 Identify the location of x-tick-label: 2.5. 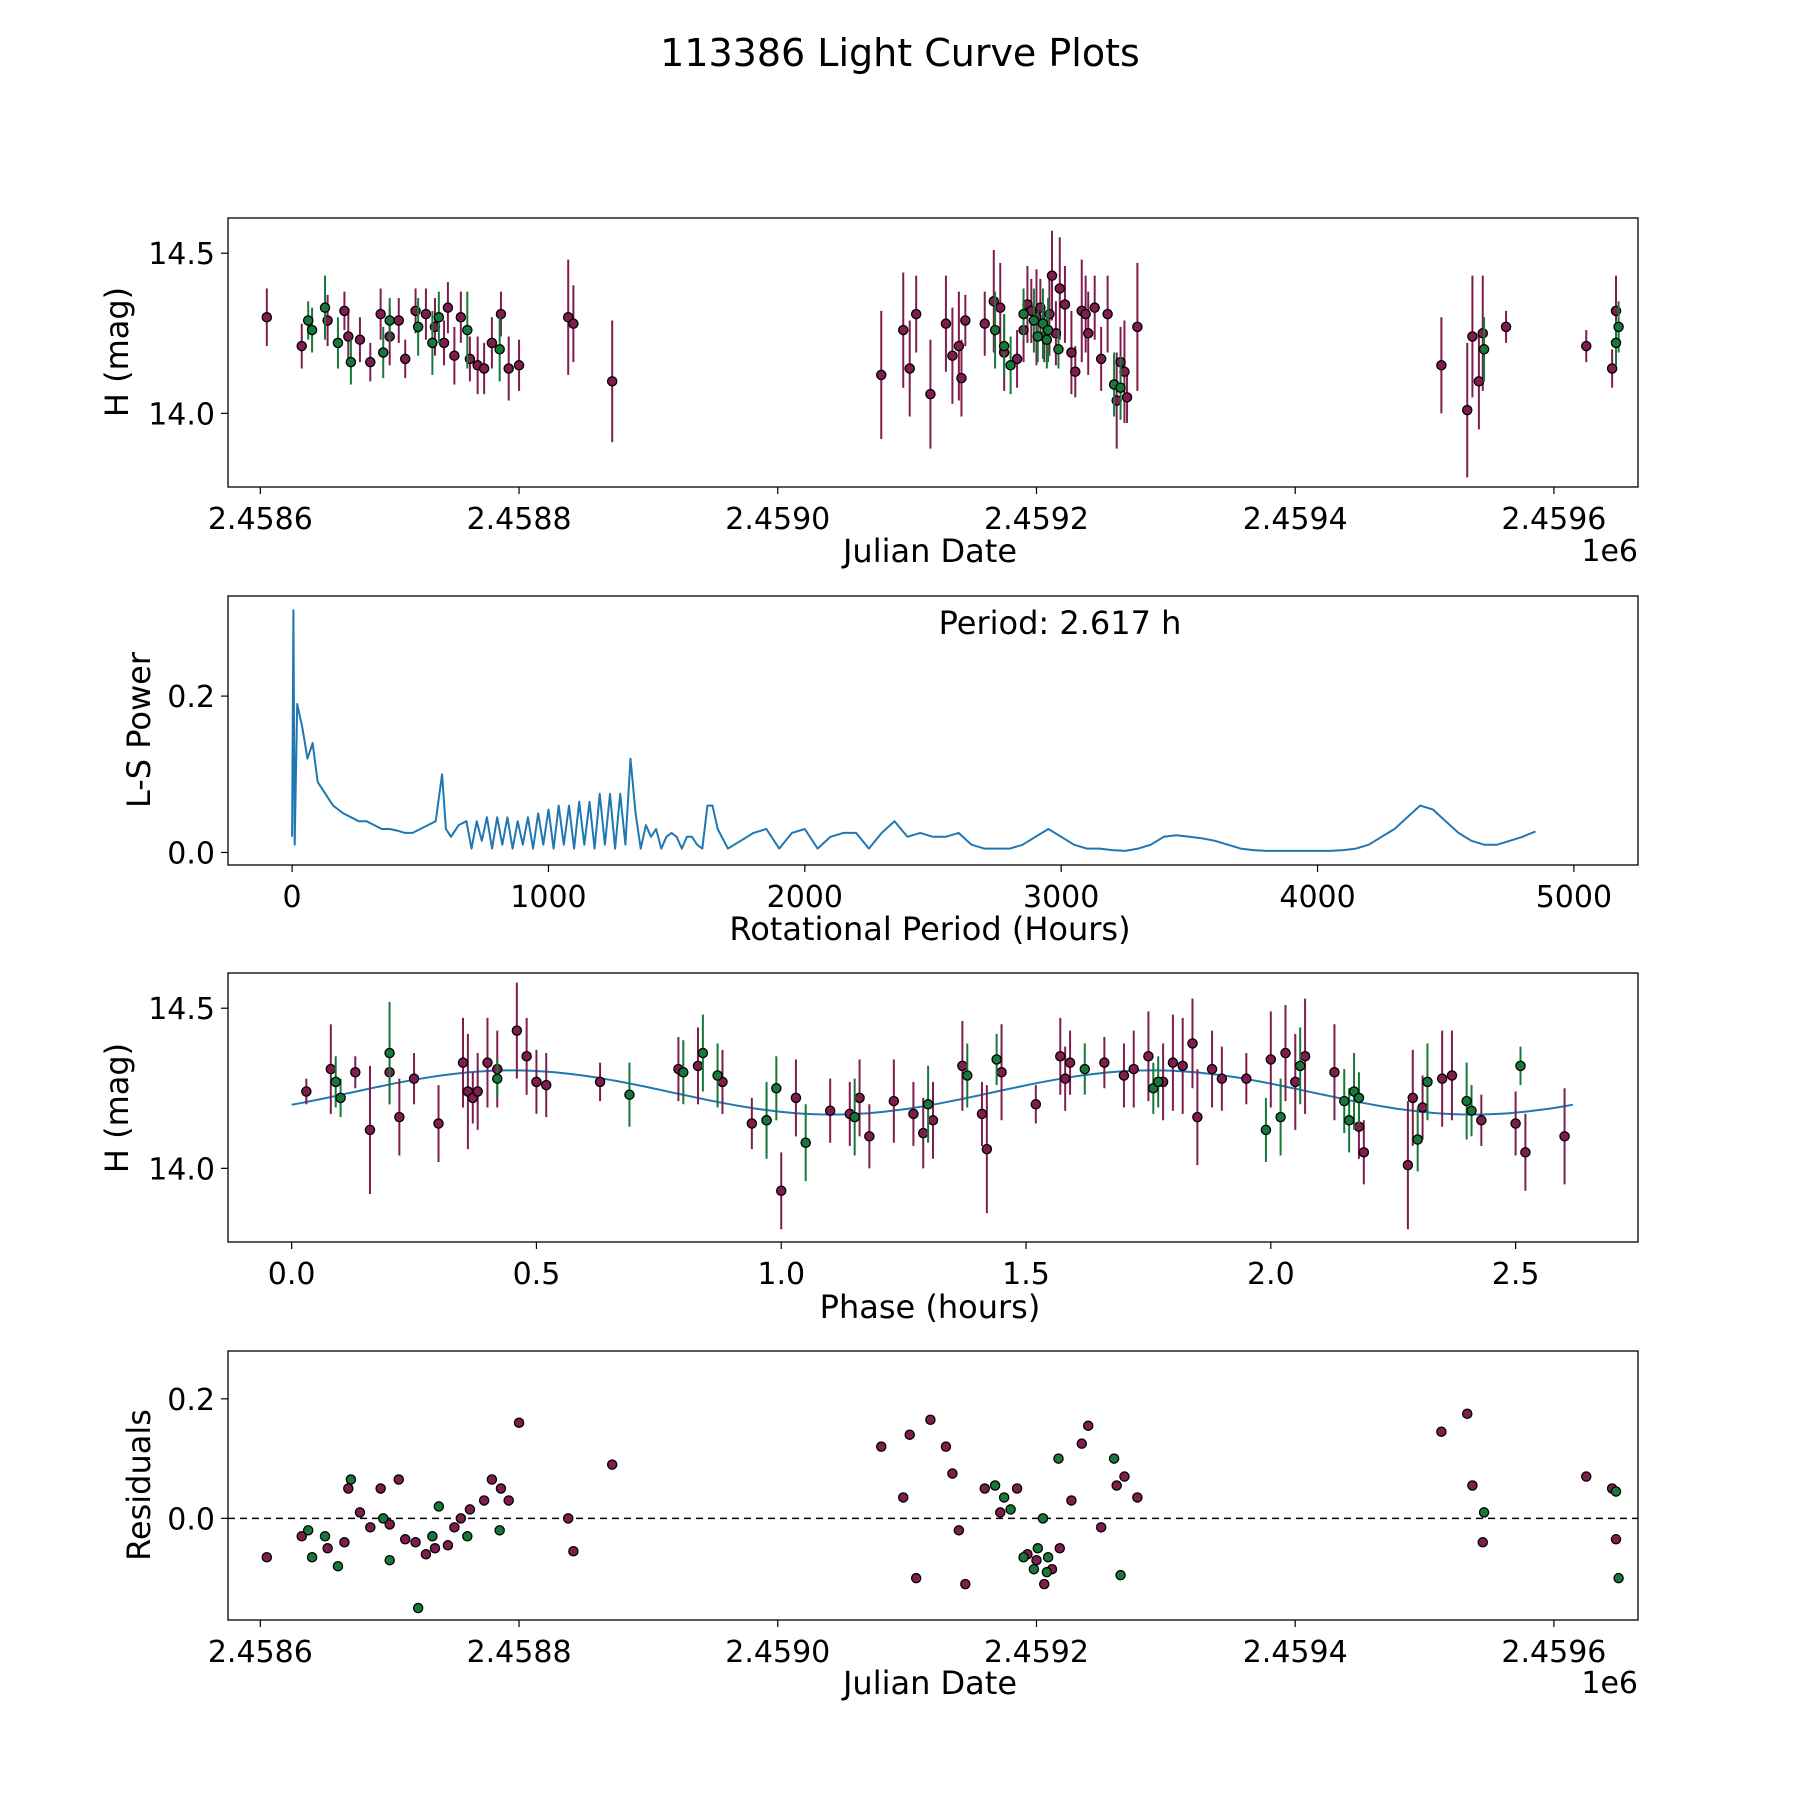
(1516, 1274).